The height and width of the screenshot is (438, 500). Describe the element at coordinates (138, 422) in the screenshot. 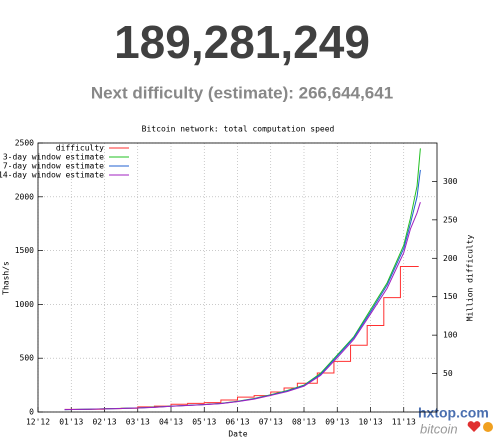

I see `x-tick-label: 03'13` at that location.